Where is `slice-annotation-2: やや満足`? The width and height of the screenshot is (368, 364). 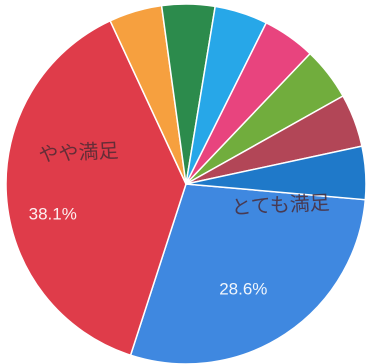 slice-annotation-2: やや満足 is located at coordinates (78, 152).